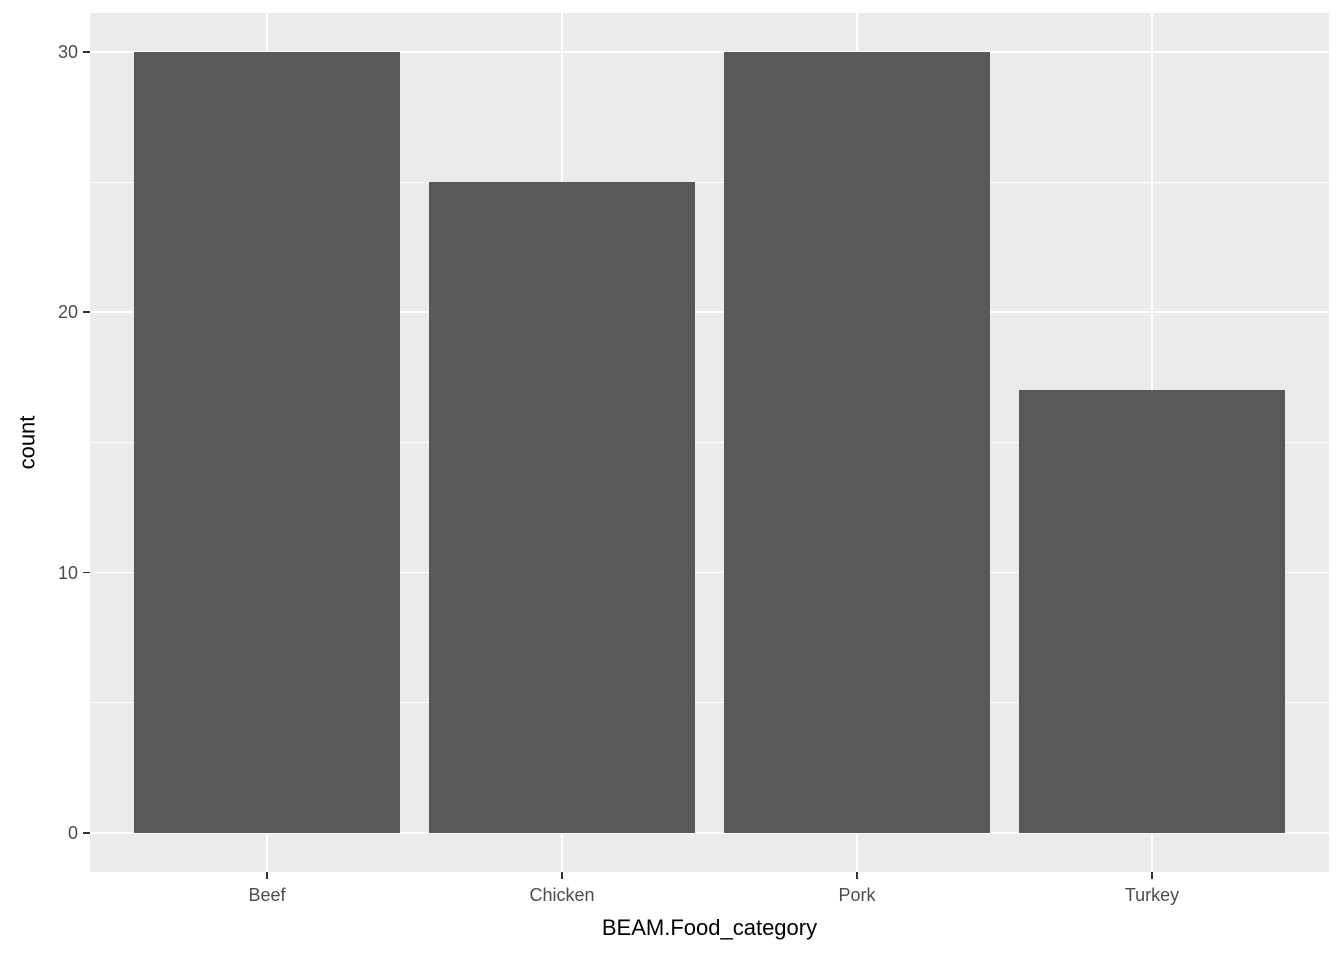 The image size is (1344, 960). I want to click on x-tick-label-chicken: Chicken, so click(562, 895).